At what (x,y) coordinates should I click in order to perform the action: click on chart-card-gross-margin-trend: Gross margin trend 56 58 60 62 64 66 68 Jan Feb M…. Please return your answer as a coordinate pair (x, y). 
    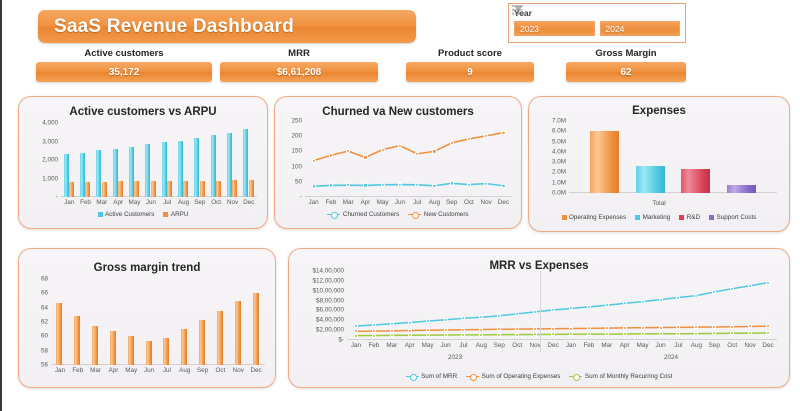
    Looking at the image, I should click on (147, 318).